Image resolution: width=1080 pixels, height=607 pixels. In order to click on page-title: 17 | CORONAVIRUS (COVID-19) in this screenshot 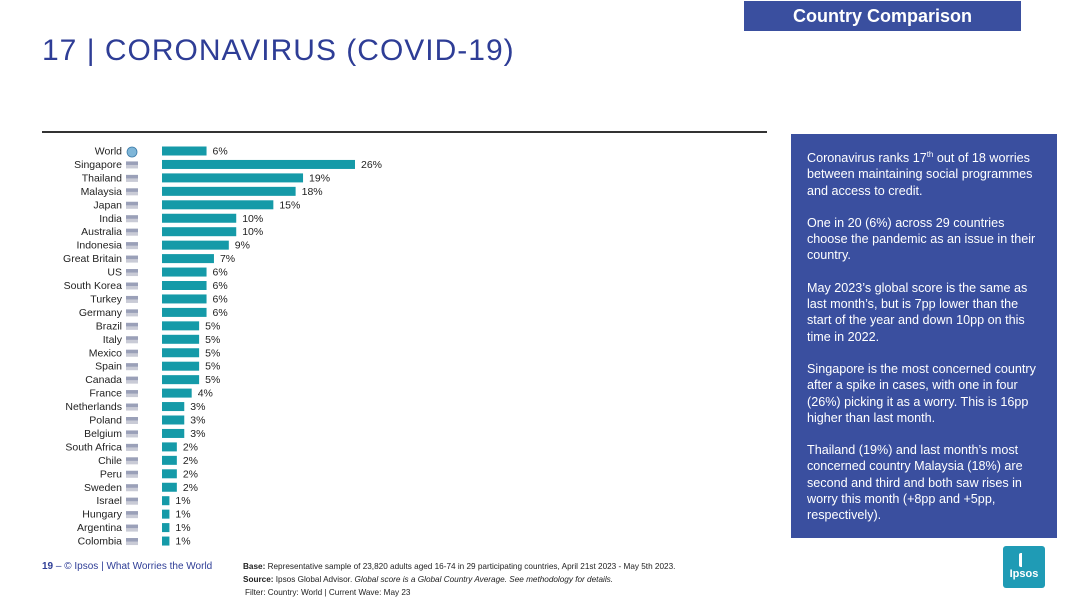, I will do `click(278, 50)`.